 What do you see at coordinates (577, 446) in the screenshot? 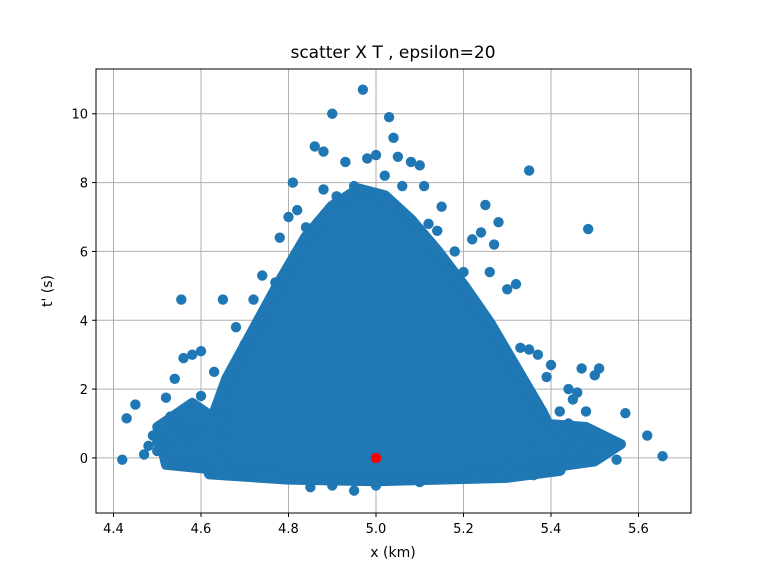
I see `dense-region` at bounding box center [577, 446].